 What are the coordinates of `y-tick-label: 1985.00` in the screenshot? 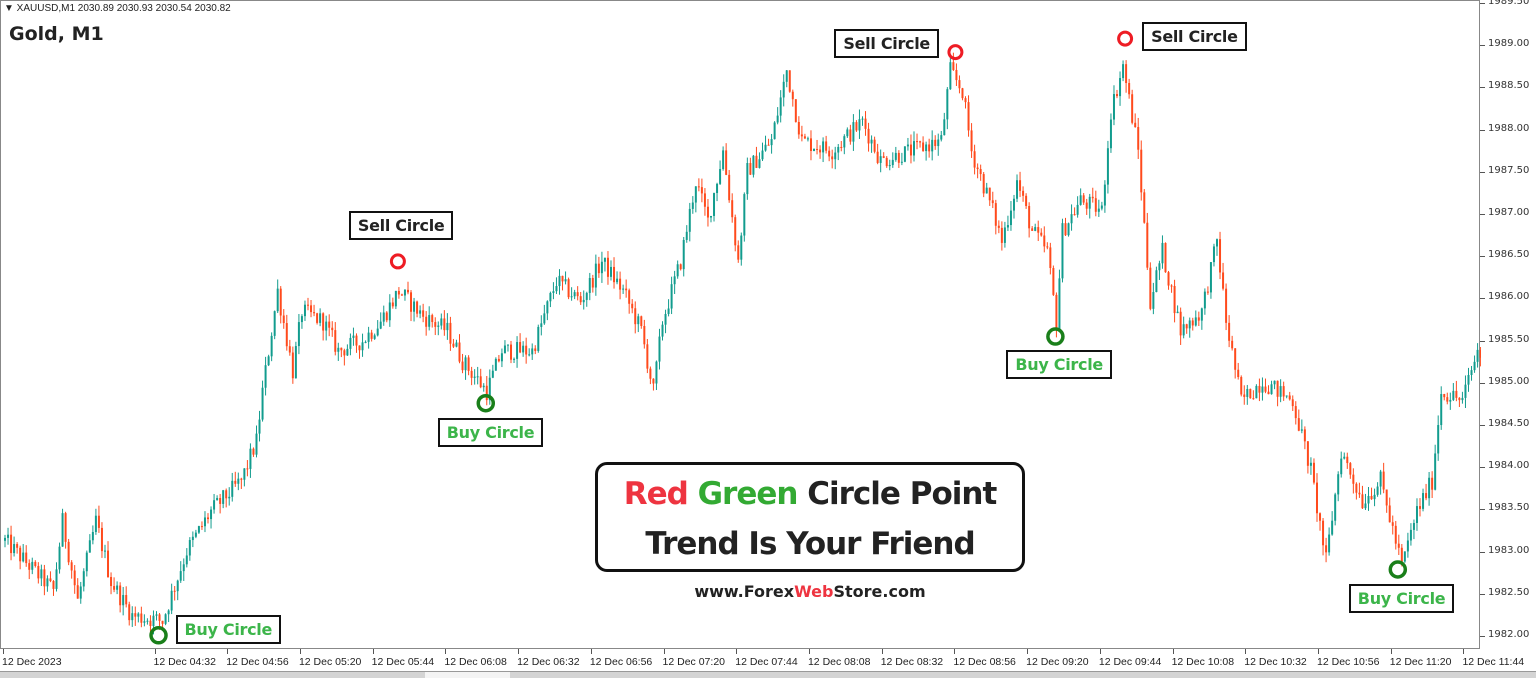 It's located at (1509, 381).